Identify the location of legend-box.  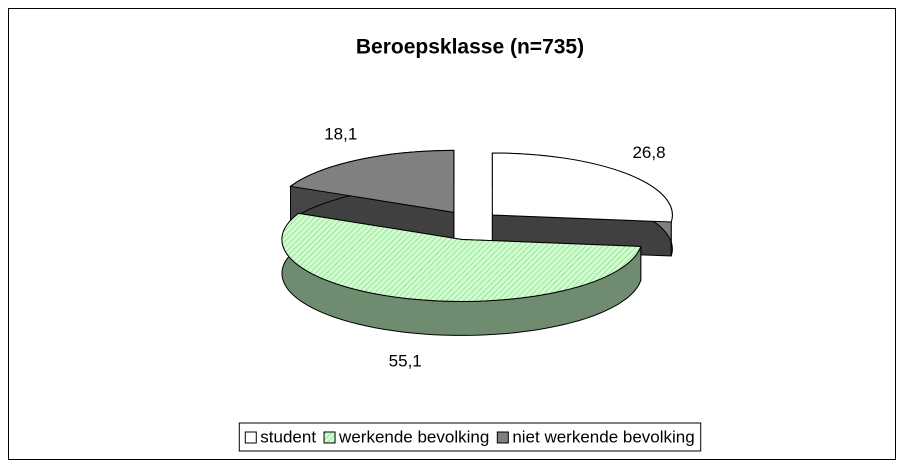
(470, 437).